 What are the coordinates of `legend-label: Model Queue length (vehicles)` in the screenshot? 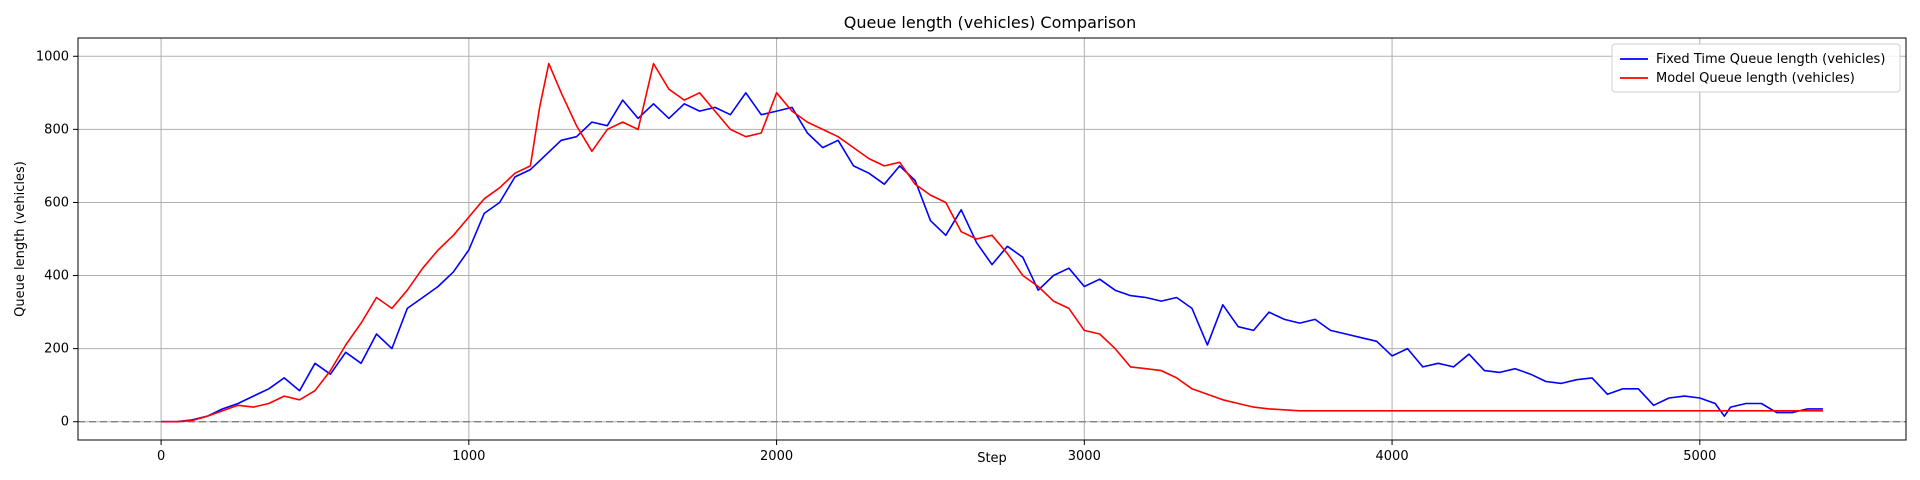 It's located at (1755, 78).